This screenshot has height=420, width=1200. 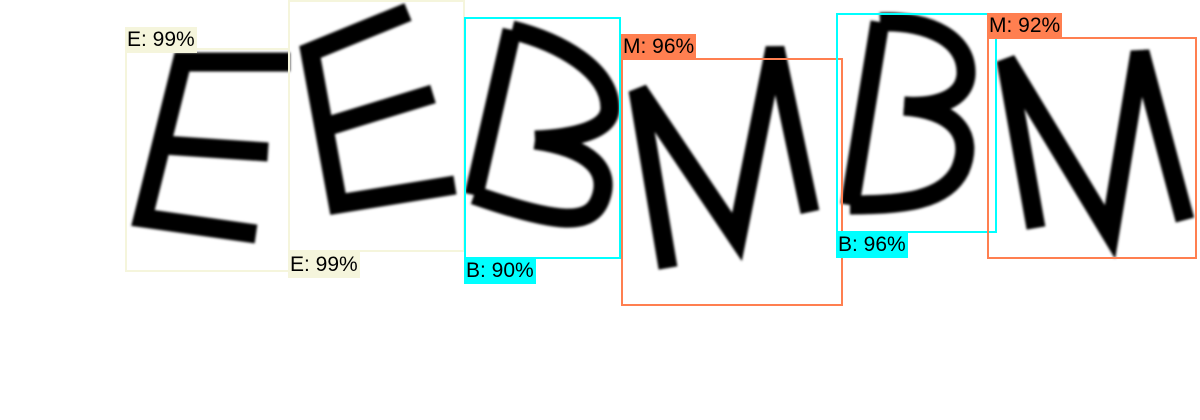 I want to click on detection-label-m-2: M: 92%, so click(x=1025, y=26).